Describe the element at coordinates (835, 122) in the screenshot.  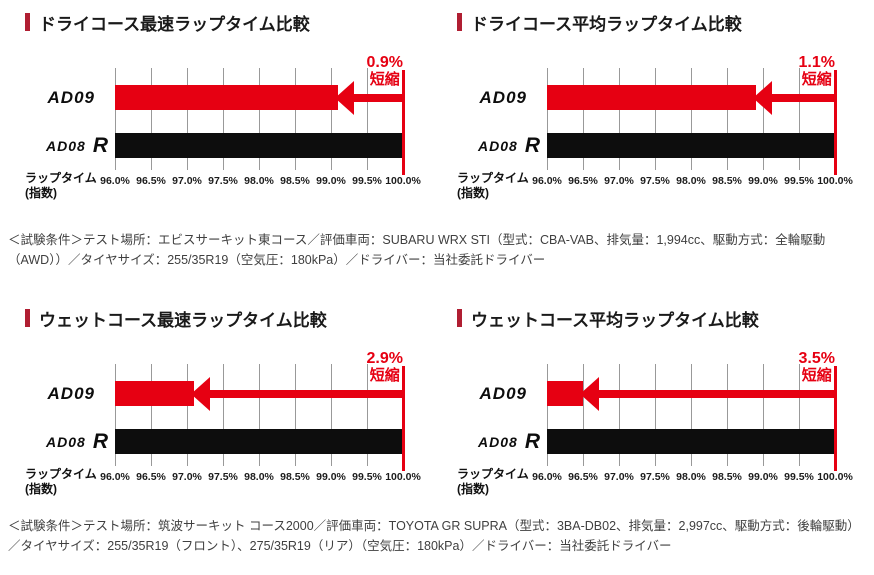
I see `baseline-100-percent-line` at that location.